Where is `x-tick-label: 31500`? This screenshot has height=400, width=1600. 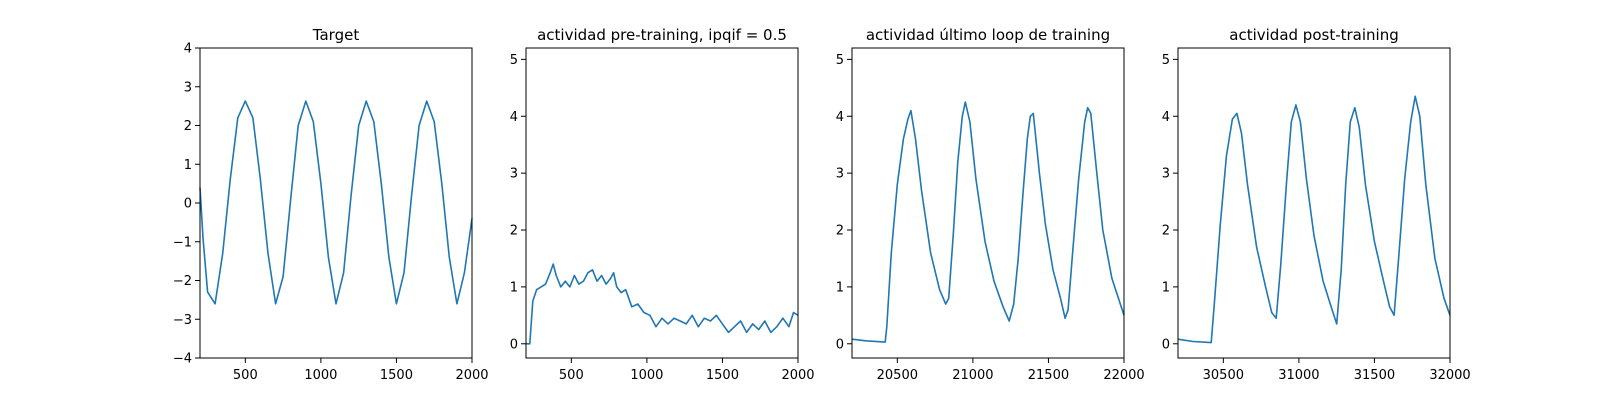
x-tick-label: 31500 is located at coordinates (1374, 375).